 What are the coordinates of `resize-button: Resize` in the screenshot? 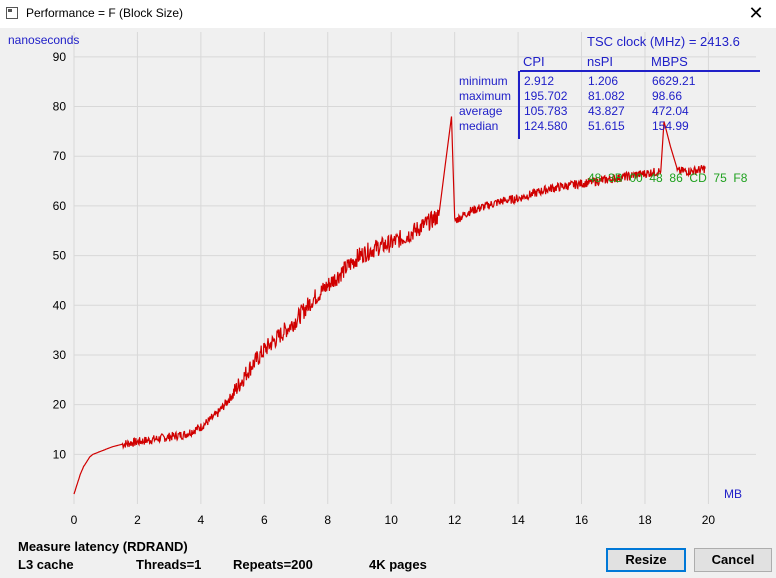 It's located at (646, 560).